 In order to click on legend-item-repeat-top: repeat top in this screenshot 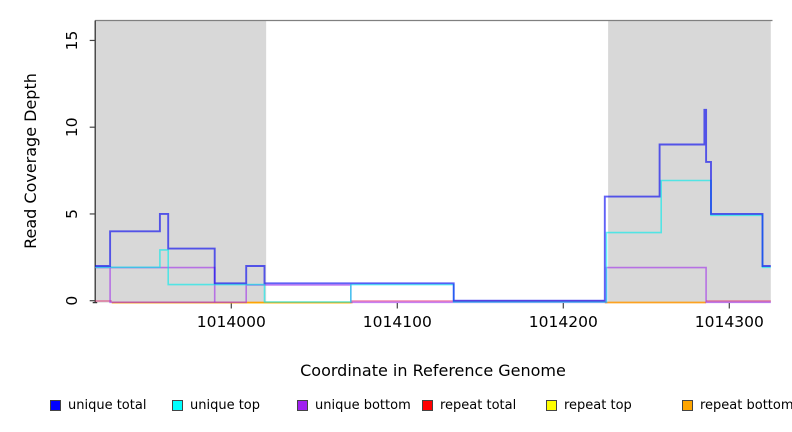, I will do `click(589, 405)`.